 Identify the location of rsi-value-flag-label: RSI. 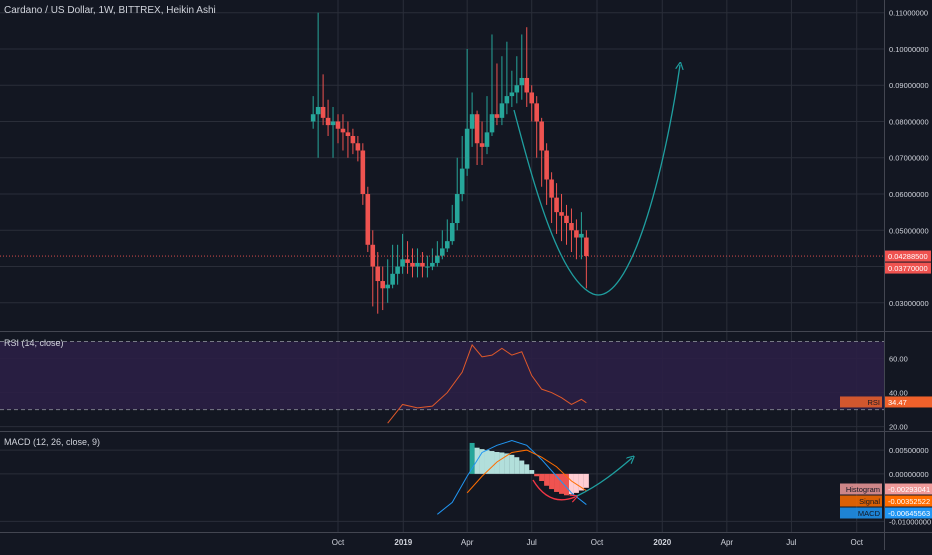
(873, 402).